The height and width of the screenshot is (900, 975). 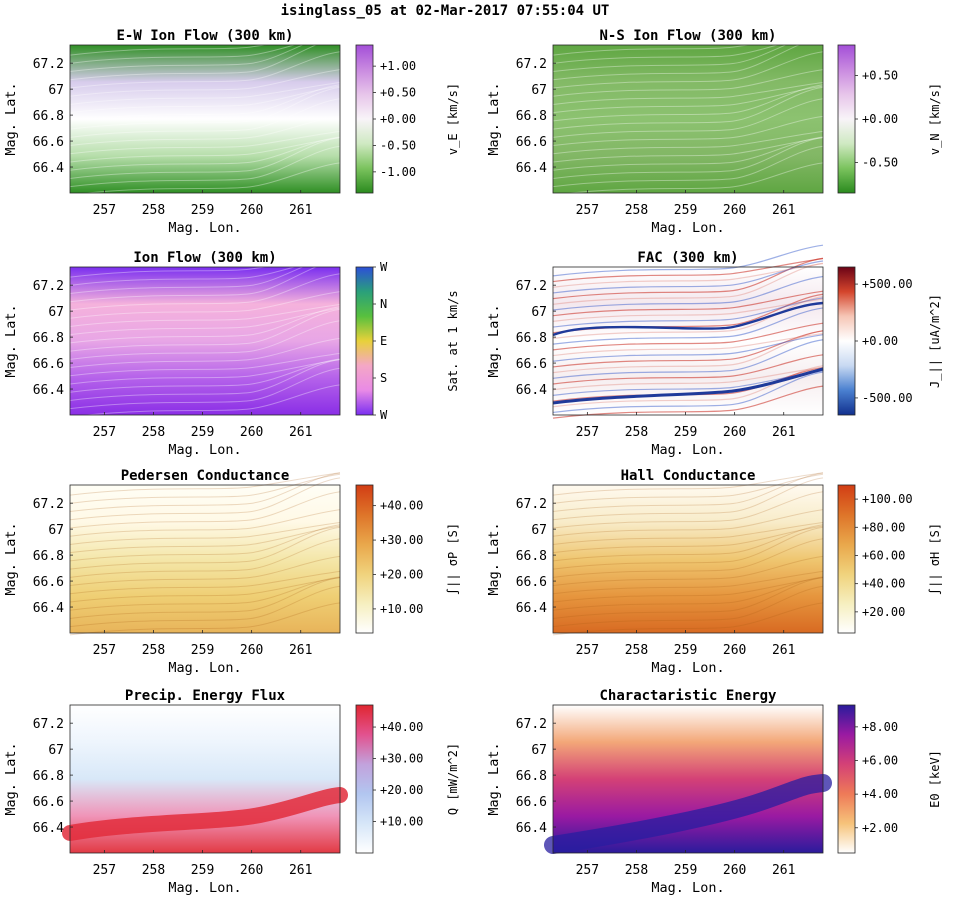 I want to click on colorbar-label: Sat. at 1 km/s, so click(x=453, y=340).